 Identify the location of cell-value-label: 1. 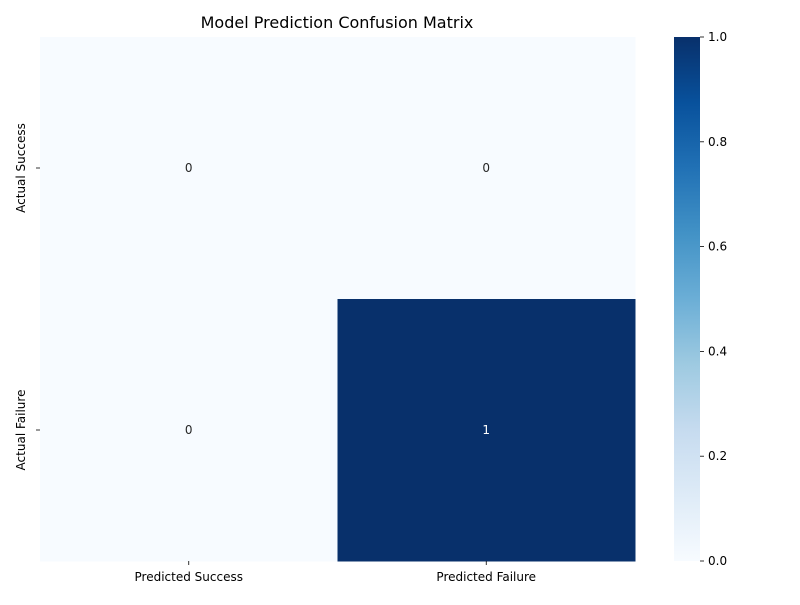
(486, 430).